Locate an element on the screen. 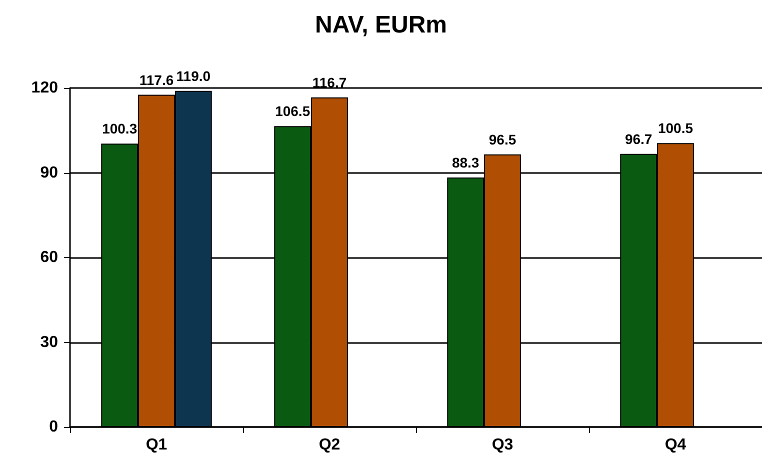 This screenshot has height=467, width=762. x-tick-label: Q3 is located at coordinates (503, 445).